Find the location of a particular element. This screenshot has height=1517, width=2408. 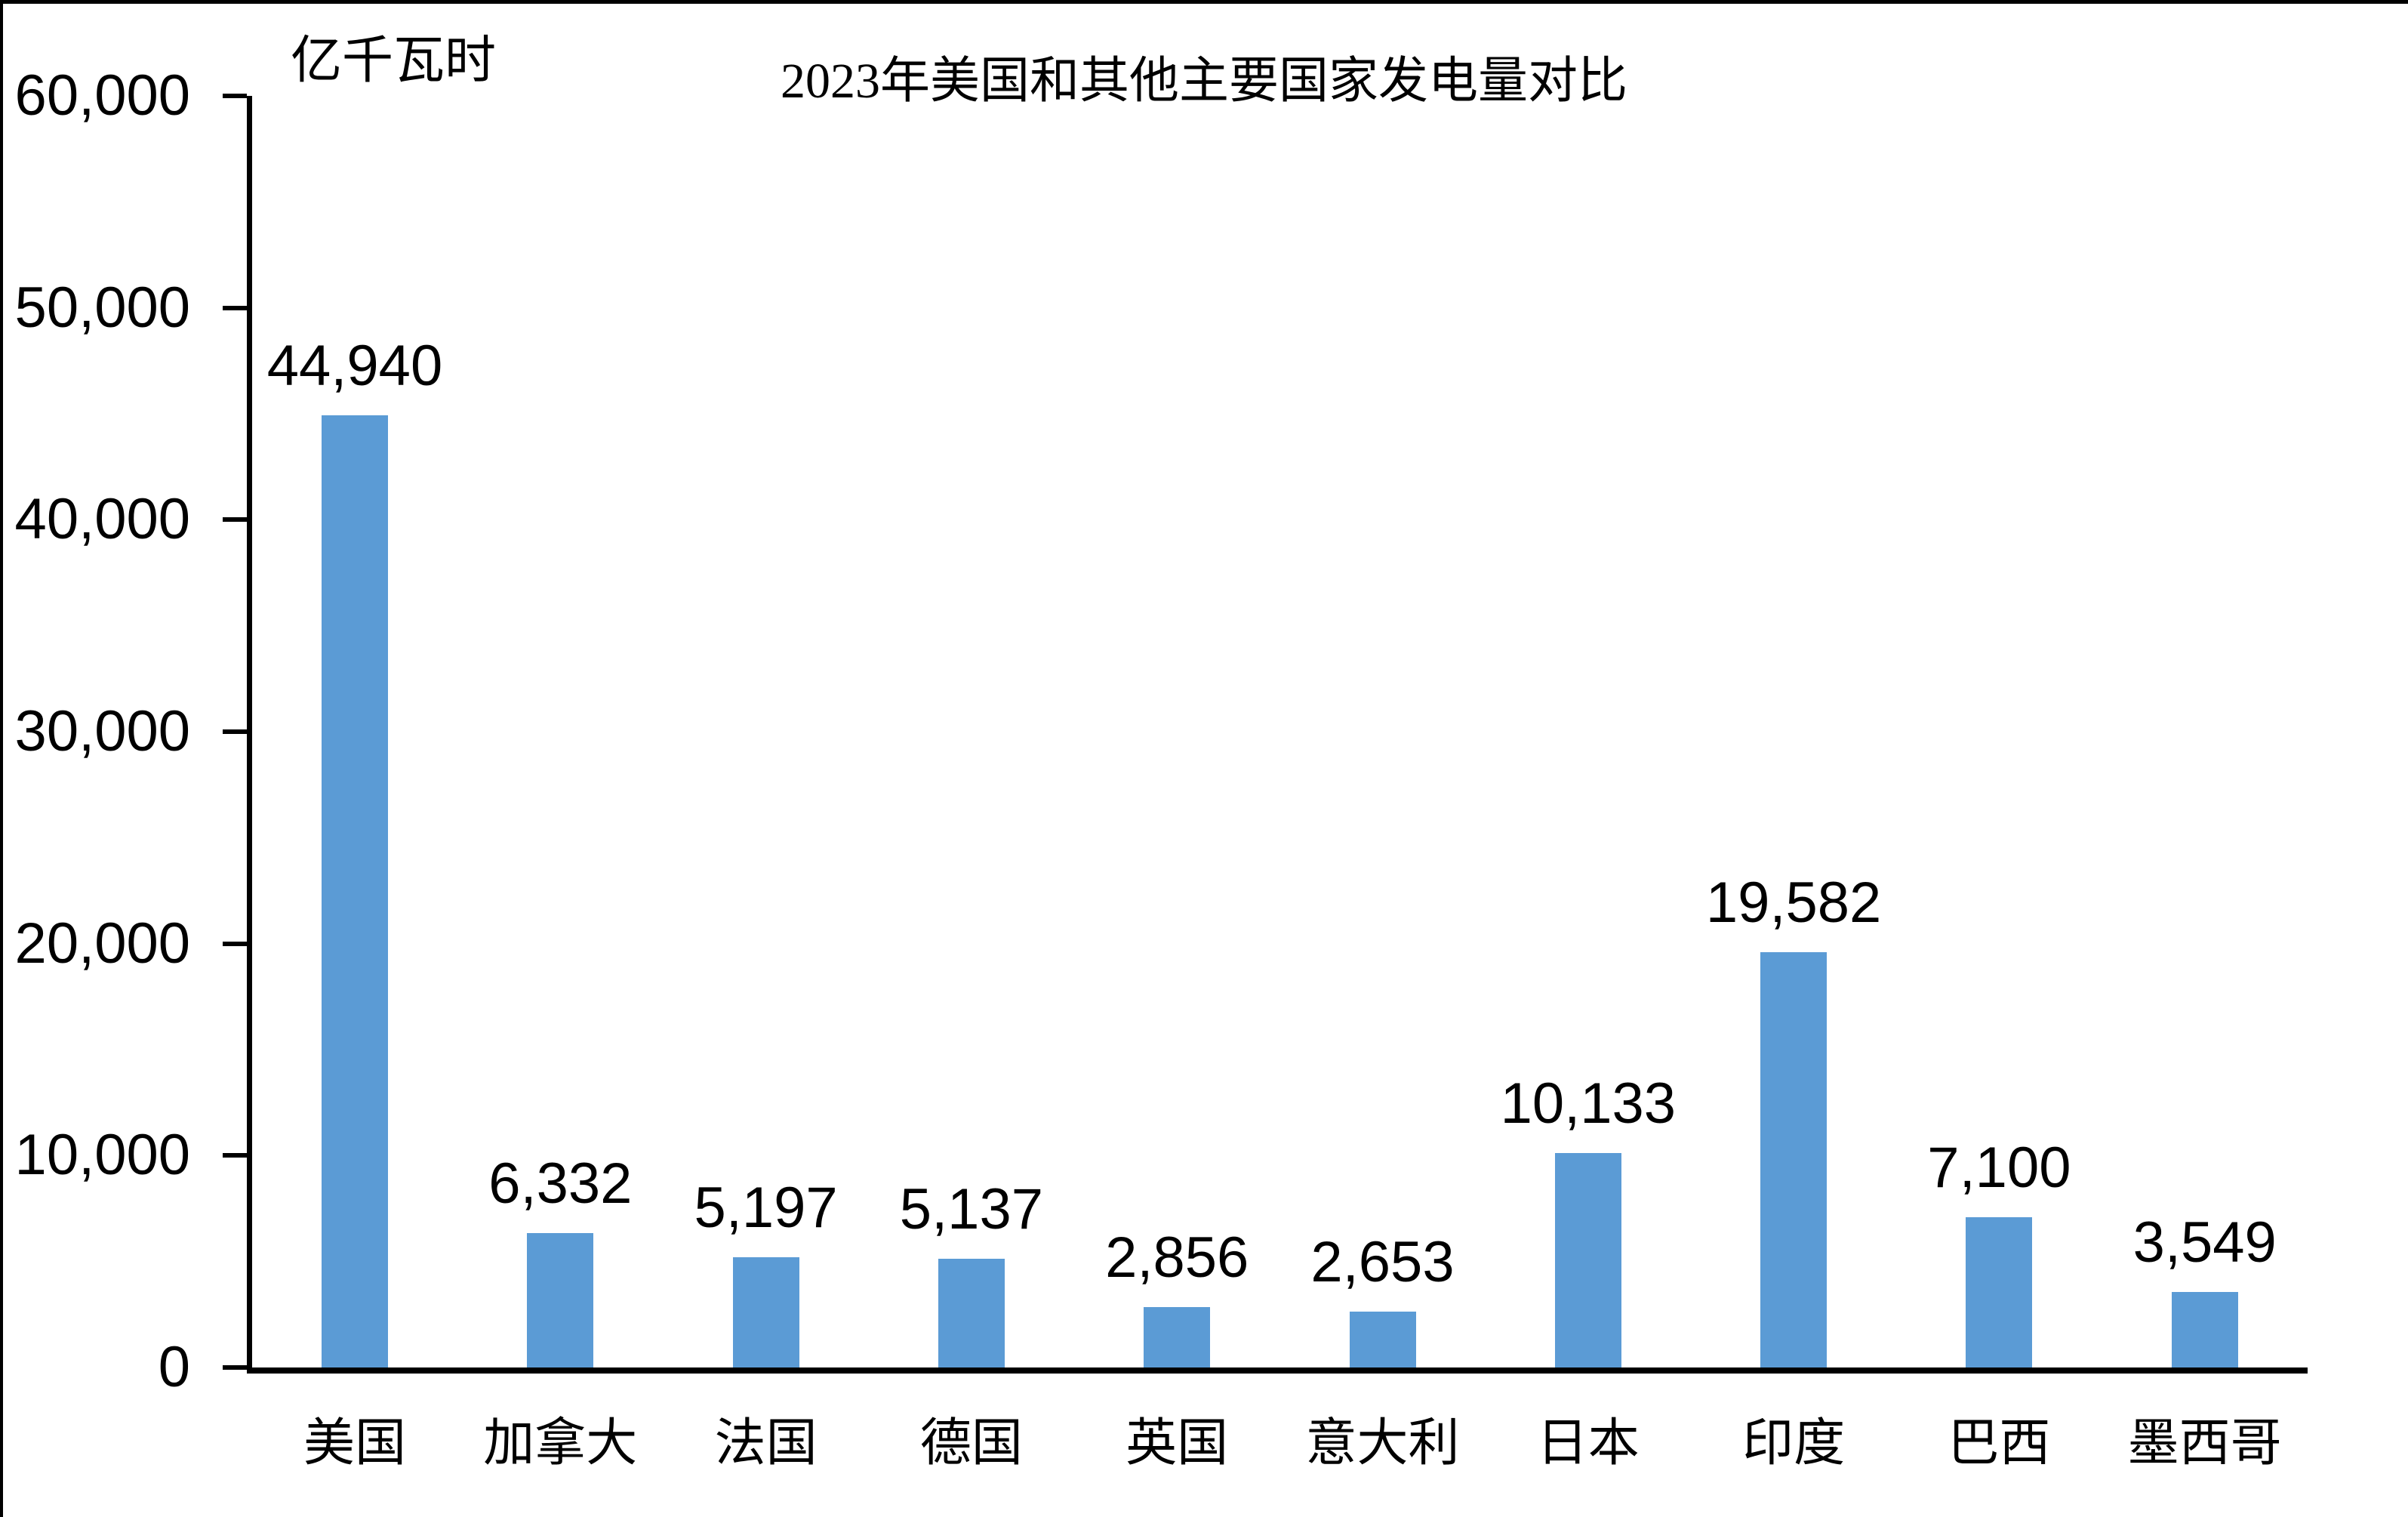

chart-title: 2023年美国和其他主要国家发电量对比 is located at coordinates (1204, 81).